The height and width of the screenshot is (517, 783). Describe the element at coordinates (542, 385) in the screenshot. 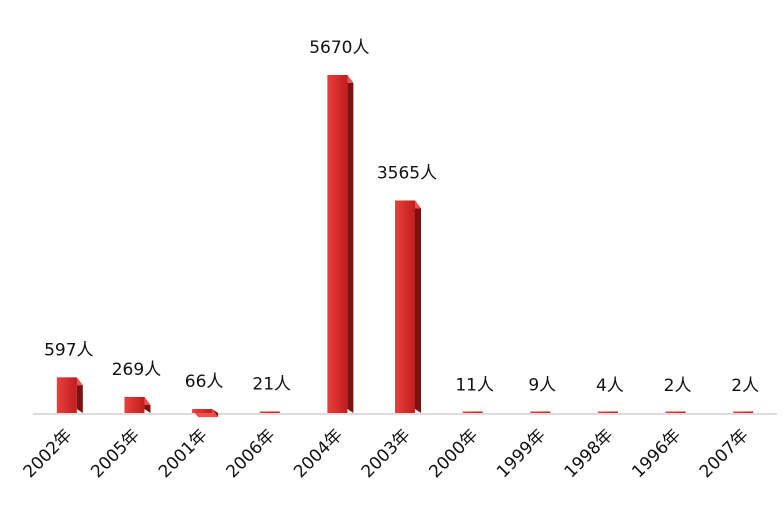

I see `value-label: 9人` at that location.